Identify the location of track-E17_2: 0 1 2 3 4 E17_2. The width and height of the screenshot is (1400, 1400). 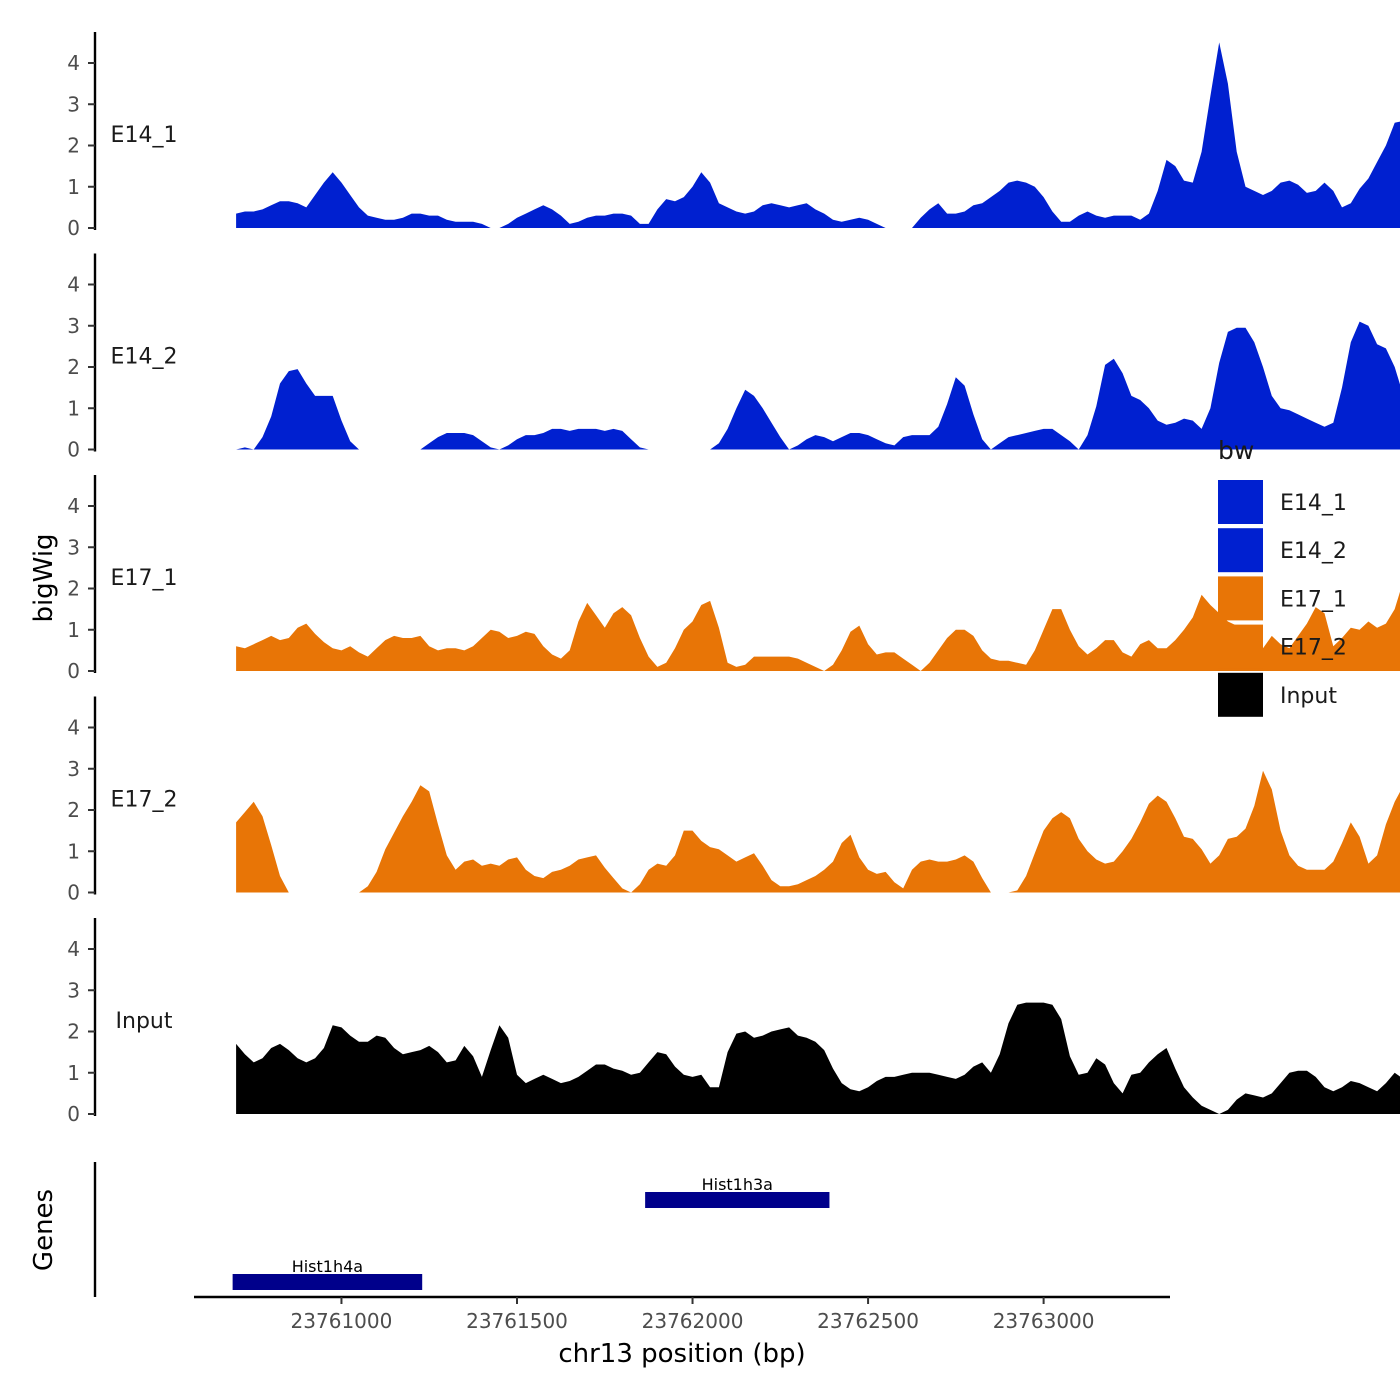
(733, 800).